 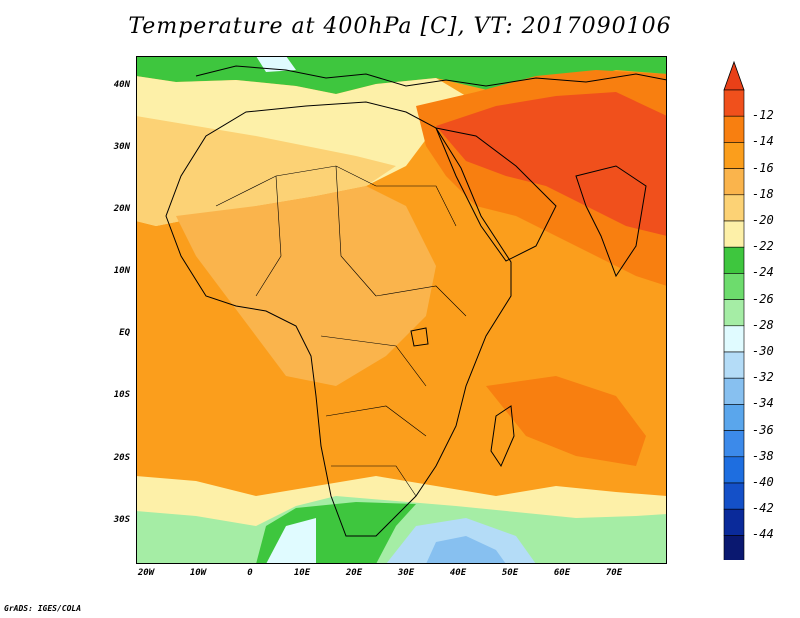 What do you see at coordinates (763, 351) in the screenshot?
I see `legend-level-label: -30` at bounding box center [763, 351].